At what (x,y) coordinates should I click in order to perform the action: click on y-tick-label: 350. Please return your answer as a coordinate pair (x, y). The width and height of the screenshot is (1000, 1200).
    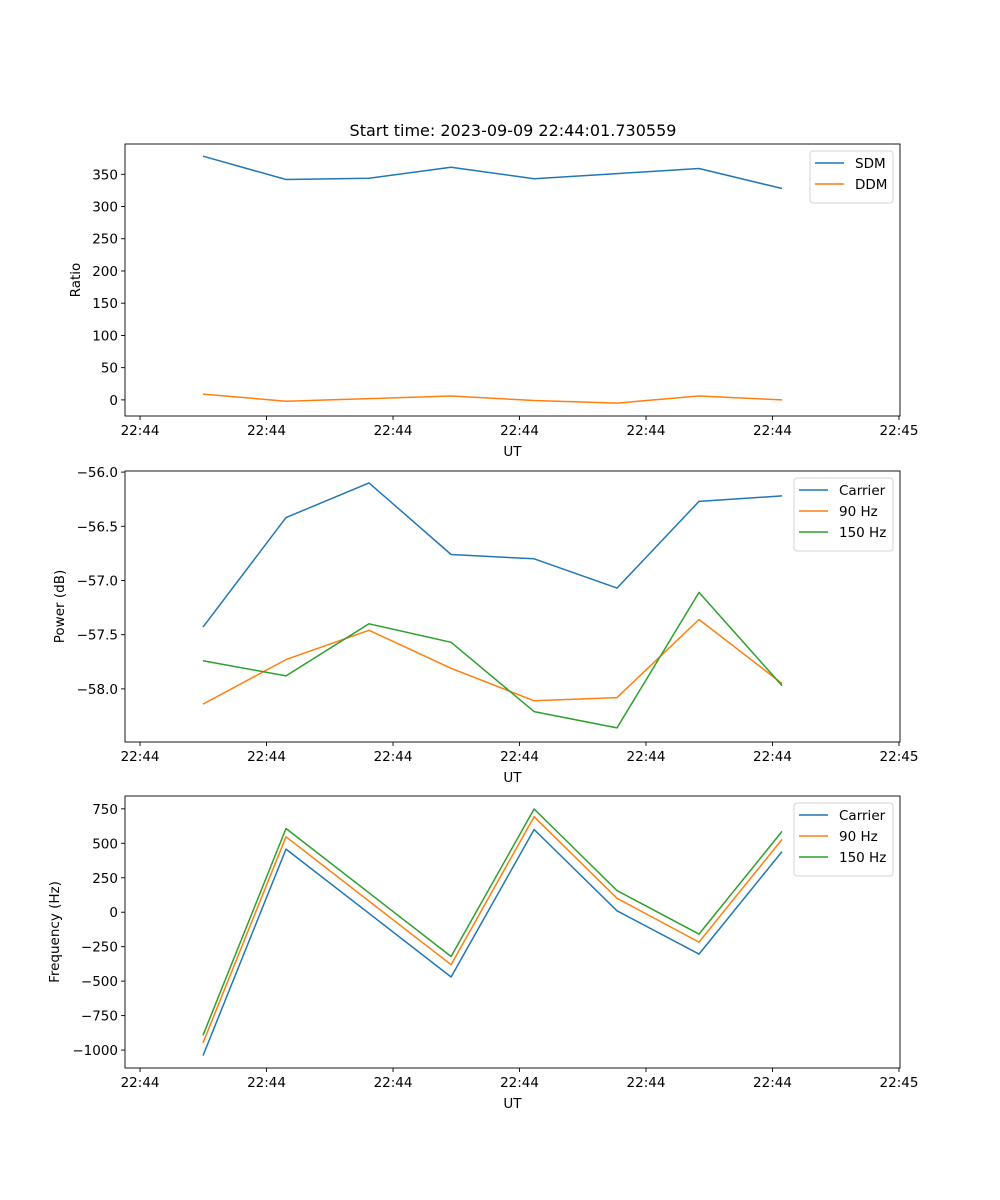
    Looking at the image, I should click on (105, 175).